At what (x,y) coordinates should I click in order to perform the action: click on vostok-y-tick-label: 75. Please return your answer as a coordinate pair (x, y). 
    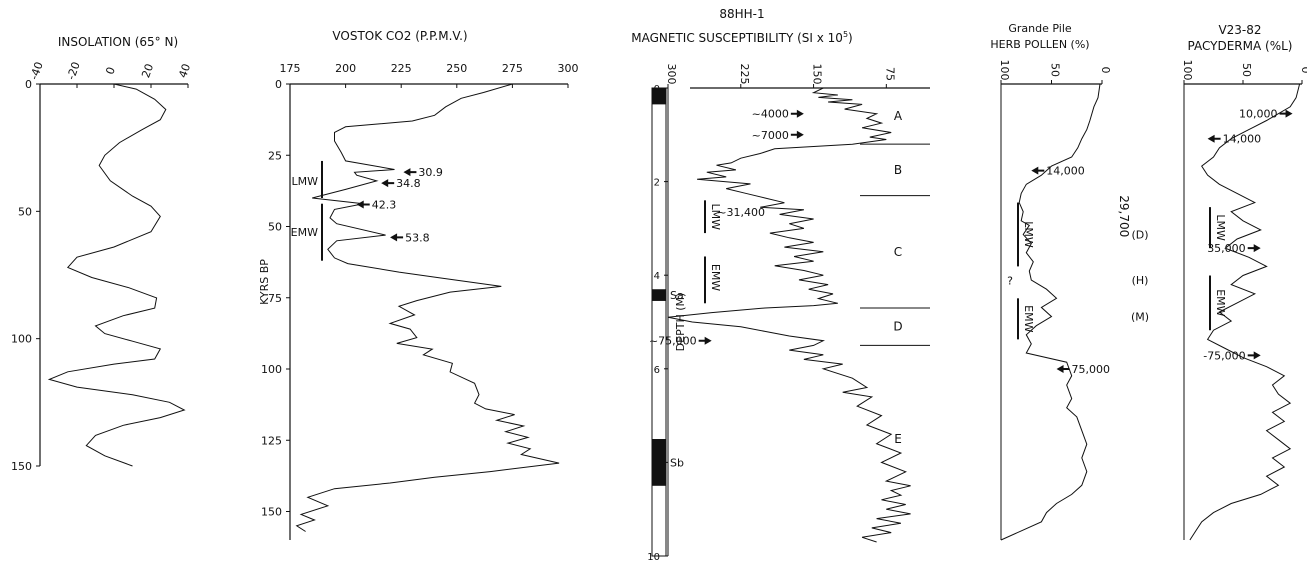
    Looking at the image, I should click on (275, 298).